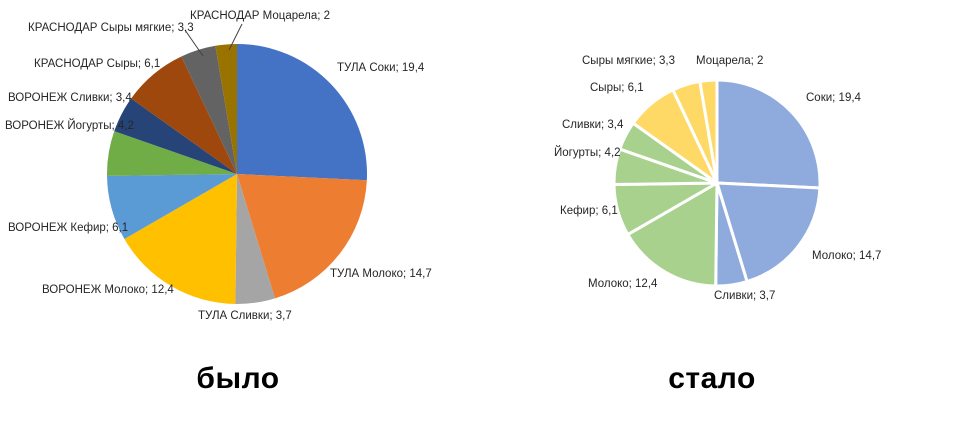 This screenshot has width=960, height=426. What do you see at coordinates (68, 228) in the screenshot?
I see `pie-slice-label: ВОРОНЕЖ Кефир; 6,1` at bounding box center [68, 228].